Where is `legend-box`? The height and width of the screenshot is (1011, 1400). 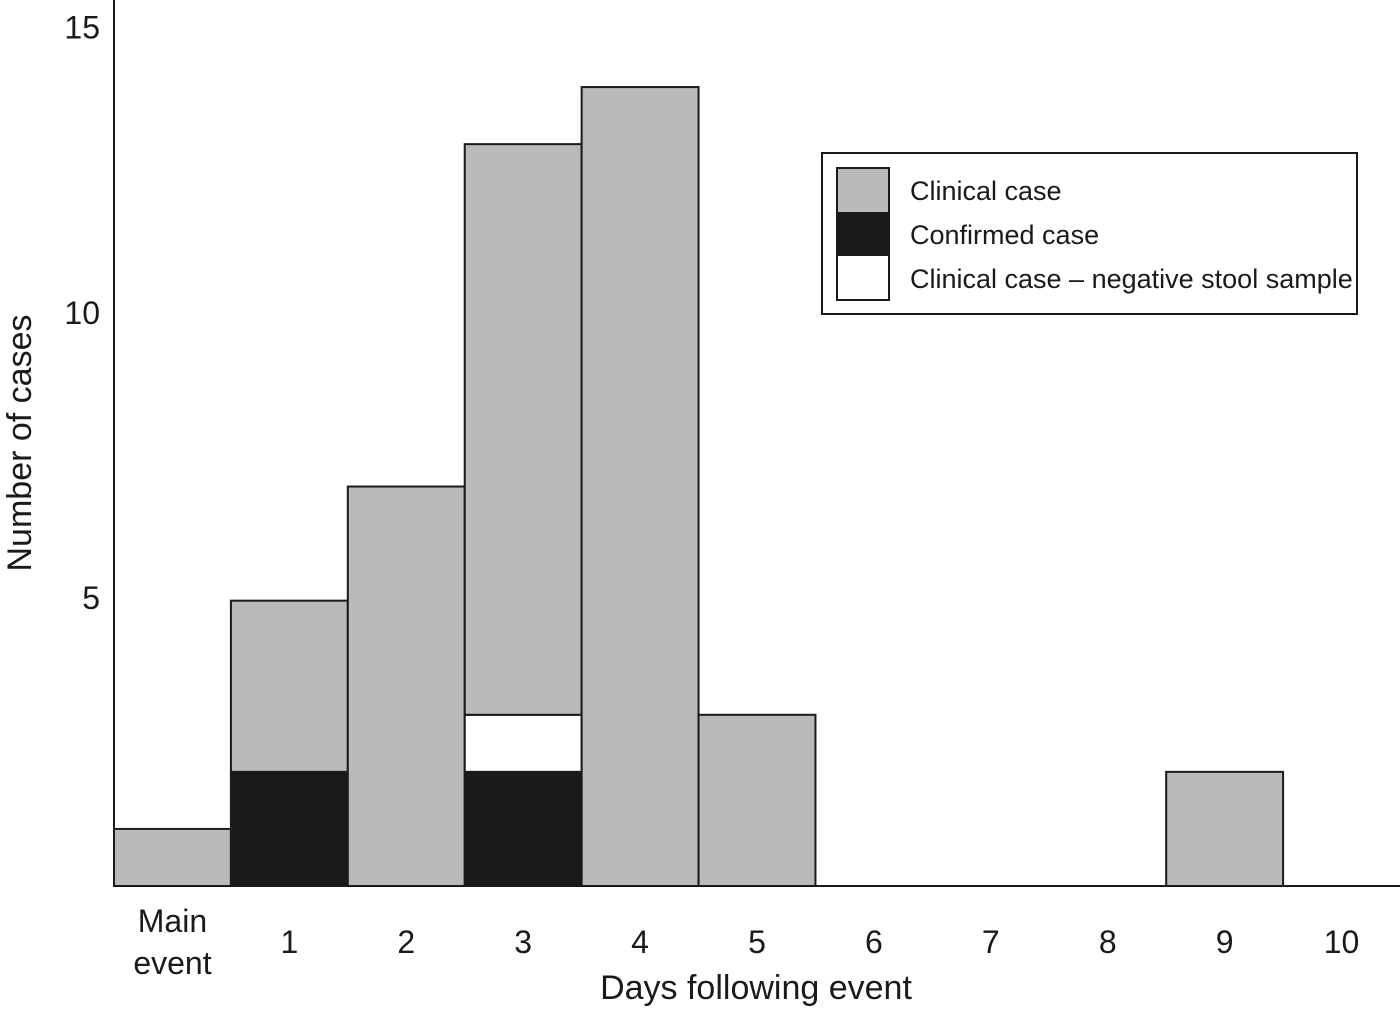 legend-box is located at coordinates (1089, 233).